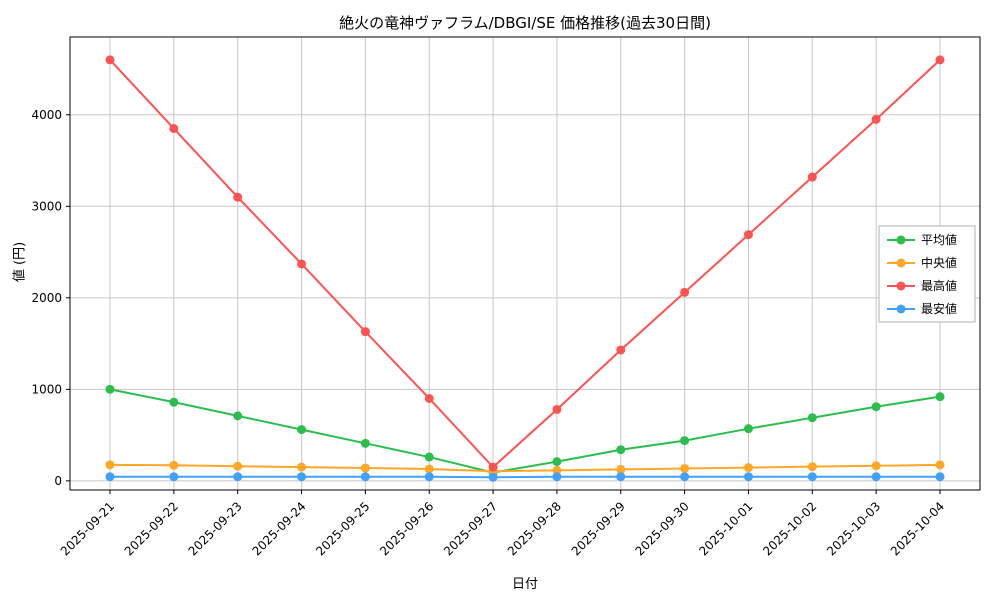 This screenshot has height=600, width=1000. What do you see at coordinates (342, 528) in the screenshot?
I see `x-tick-label: 2025-09-25` at bounding box center [342, 528].